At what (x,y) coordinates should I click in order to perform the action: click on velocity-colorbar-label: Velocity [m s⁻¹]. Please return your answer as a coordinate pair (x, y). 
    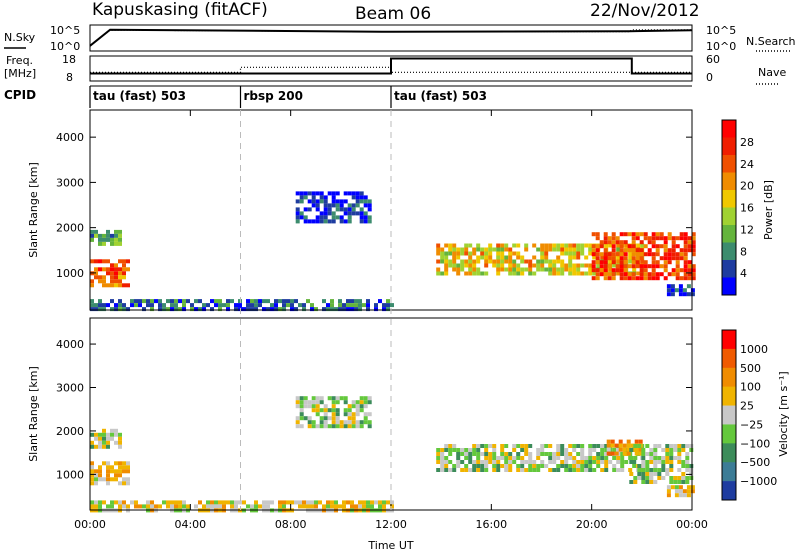
    Looking at the image, I should click on (783, 413).